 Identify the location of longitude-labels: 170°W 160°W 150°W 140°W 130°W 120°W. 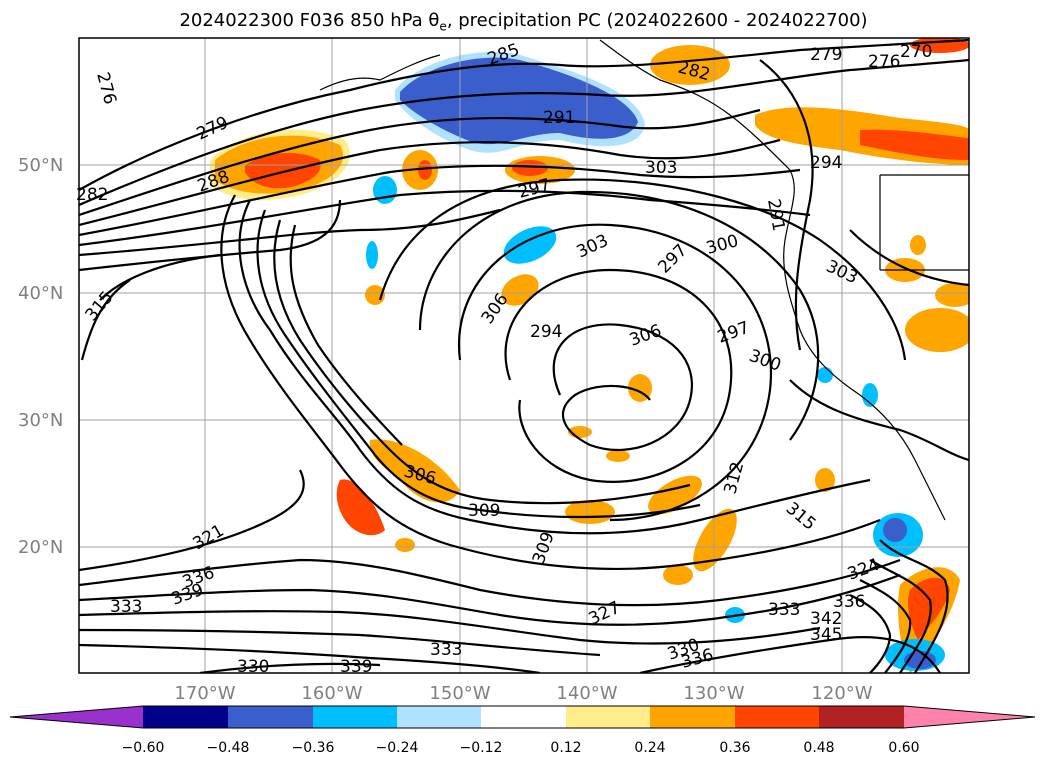
(523, 693).